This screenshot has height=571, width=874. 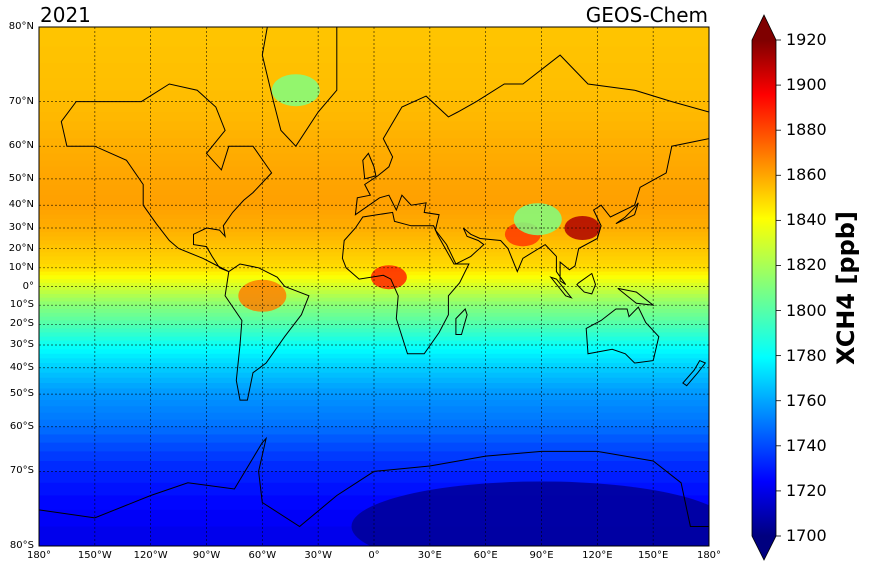 What do you see at coordinates (206, 555) in the screenshot?
I see `longitude-tick-label: 90°W` at bounding box center [206, 555].